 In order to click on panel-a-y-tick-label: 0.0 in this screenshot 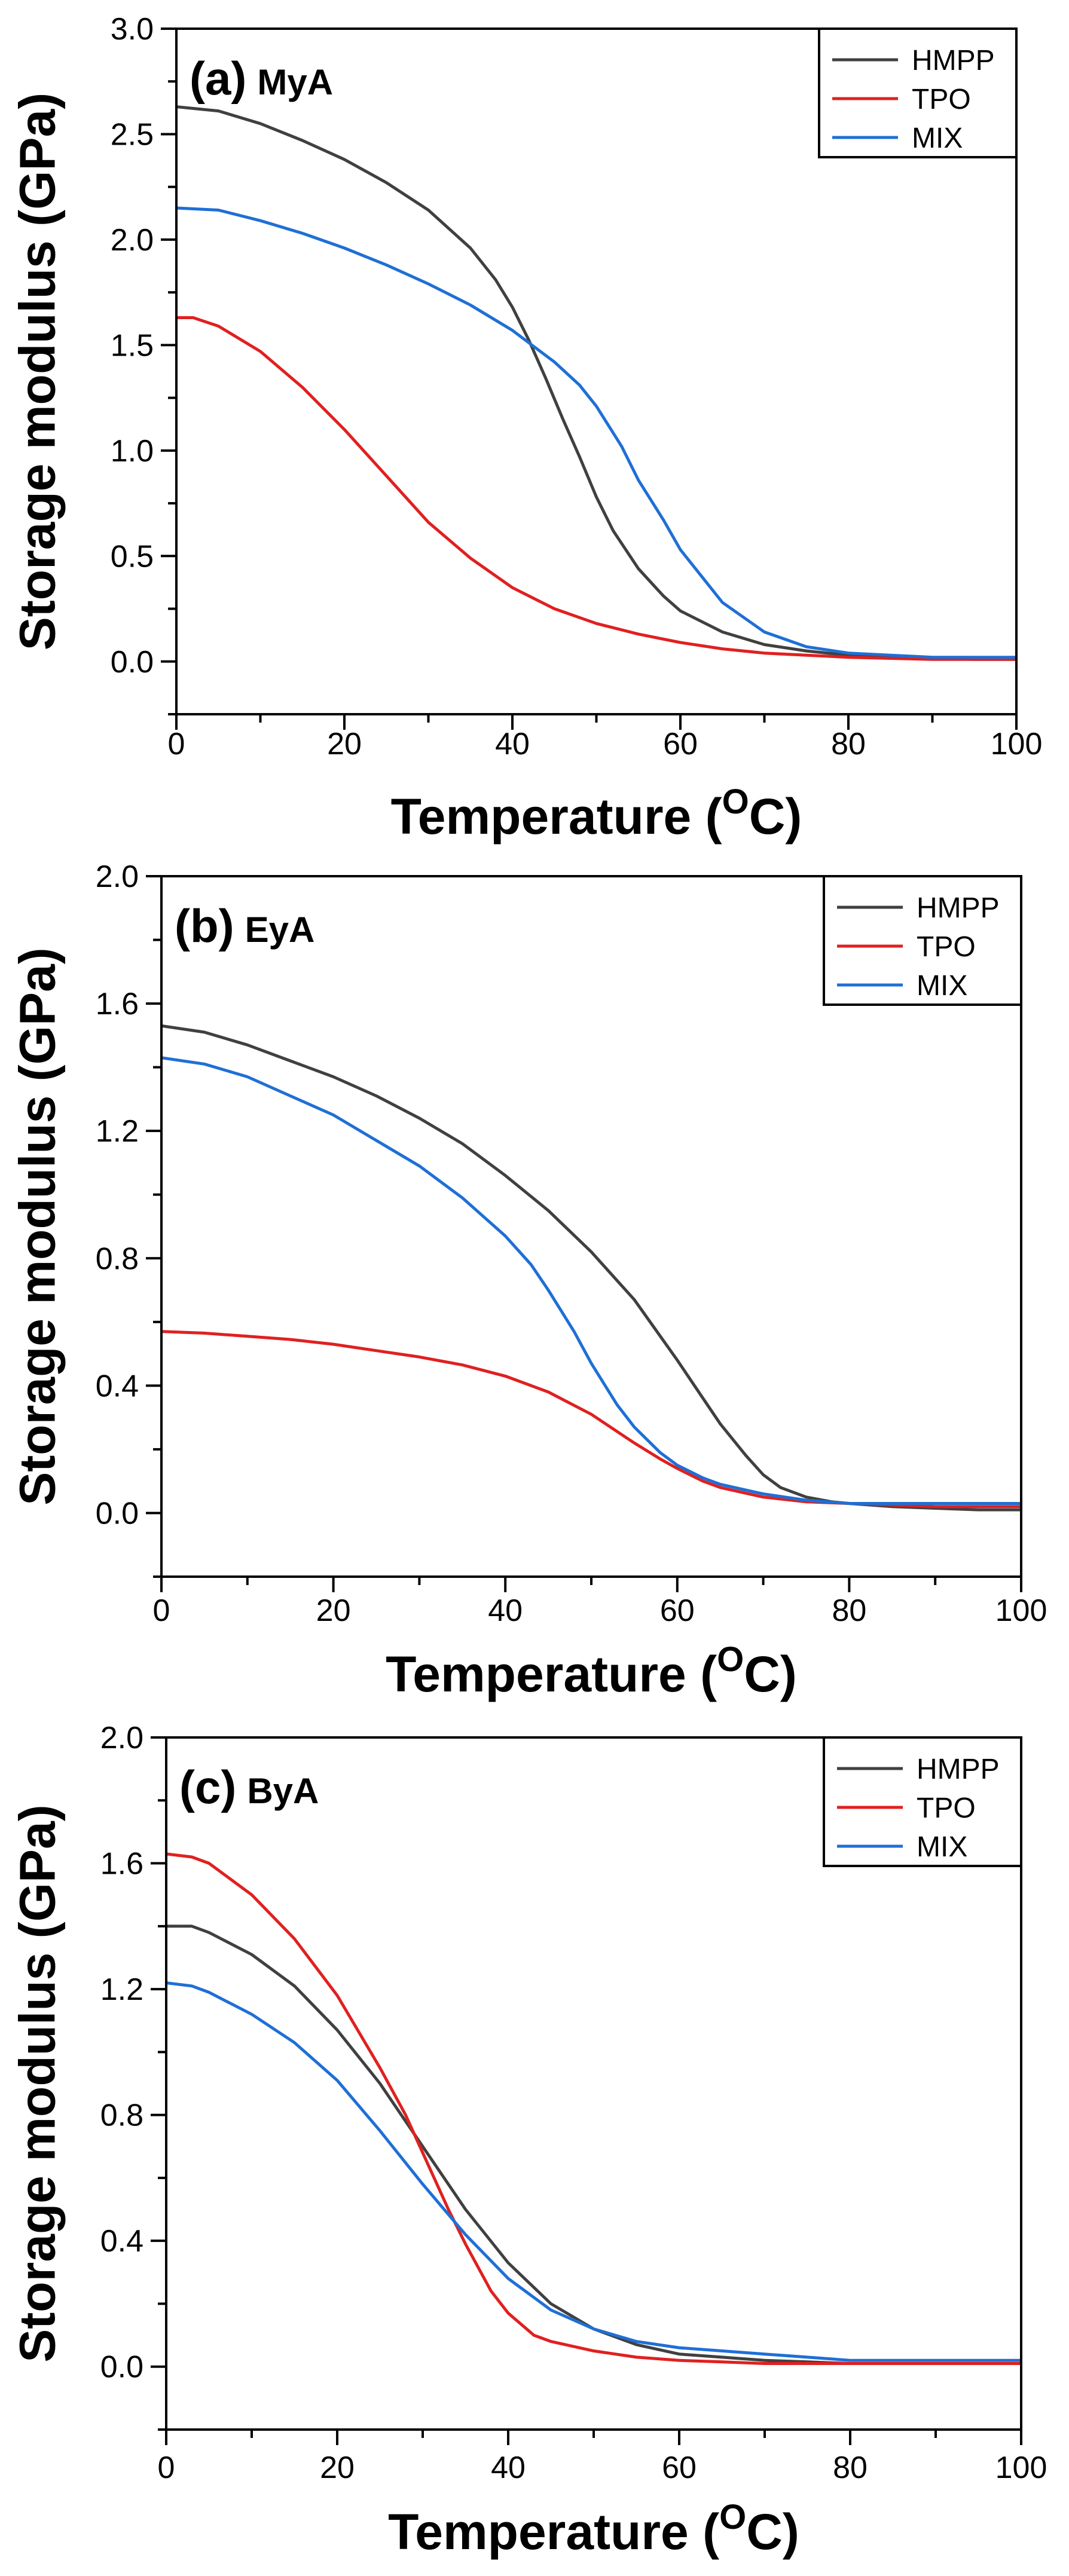, I will do `click(133, 662)`.